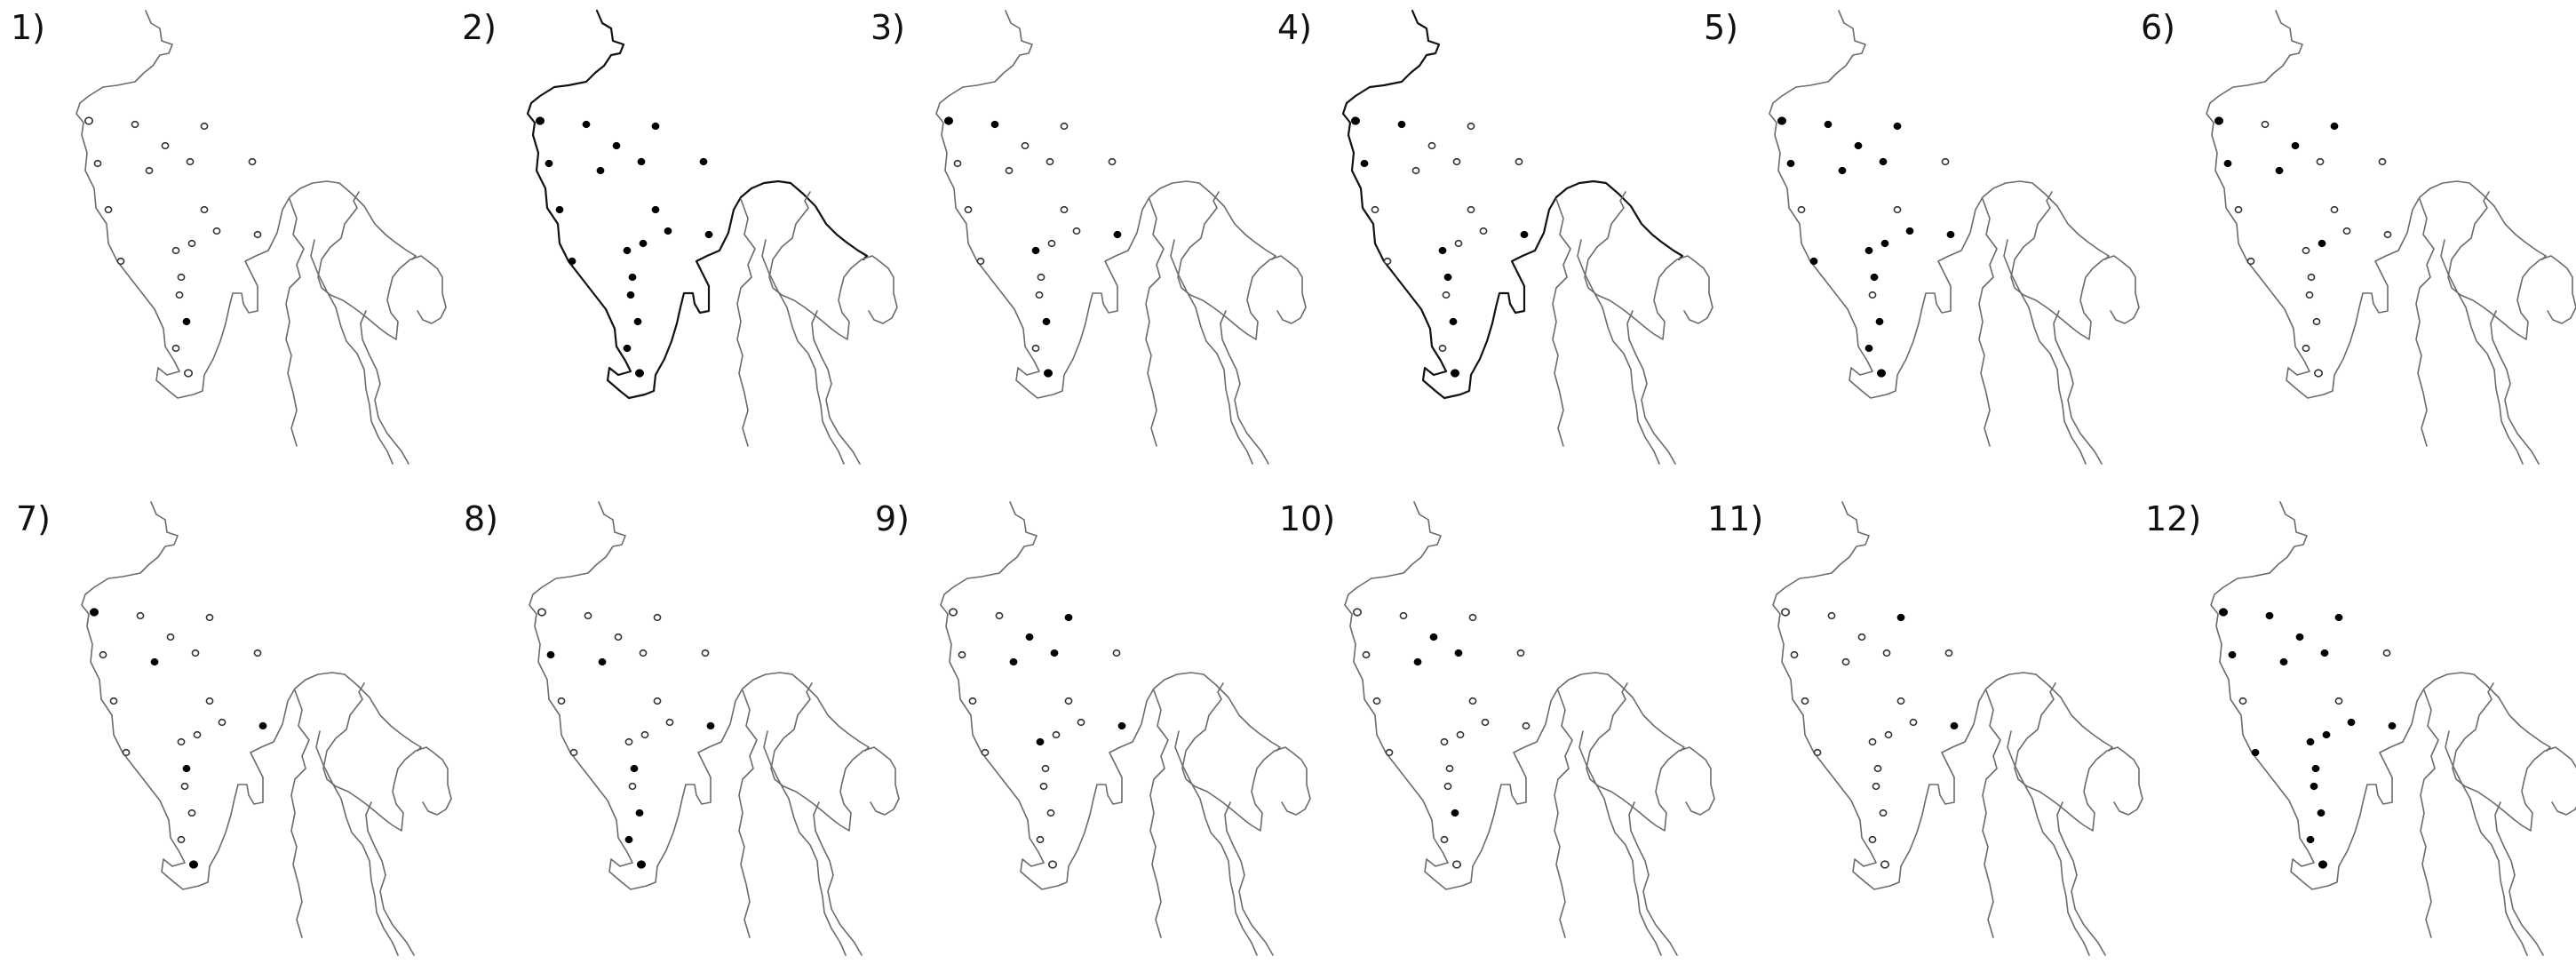  I want to click on panel-label: 2), so click(479, 28).